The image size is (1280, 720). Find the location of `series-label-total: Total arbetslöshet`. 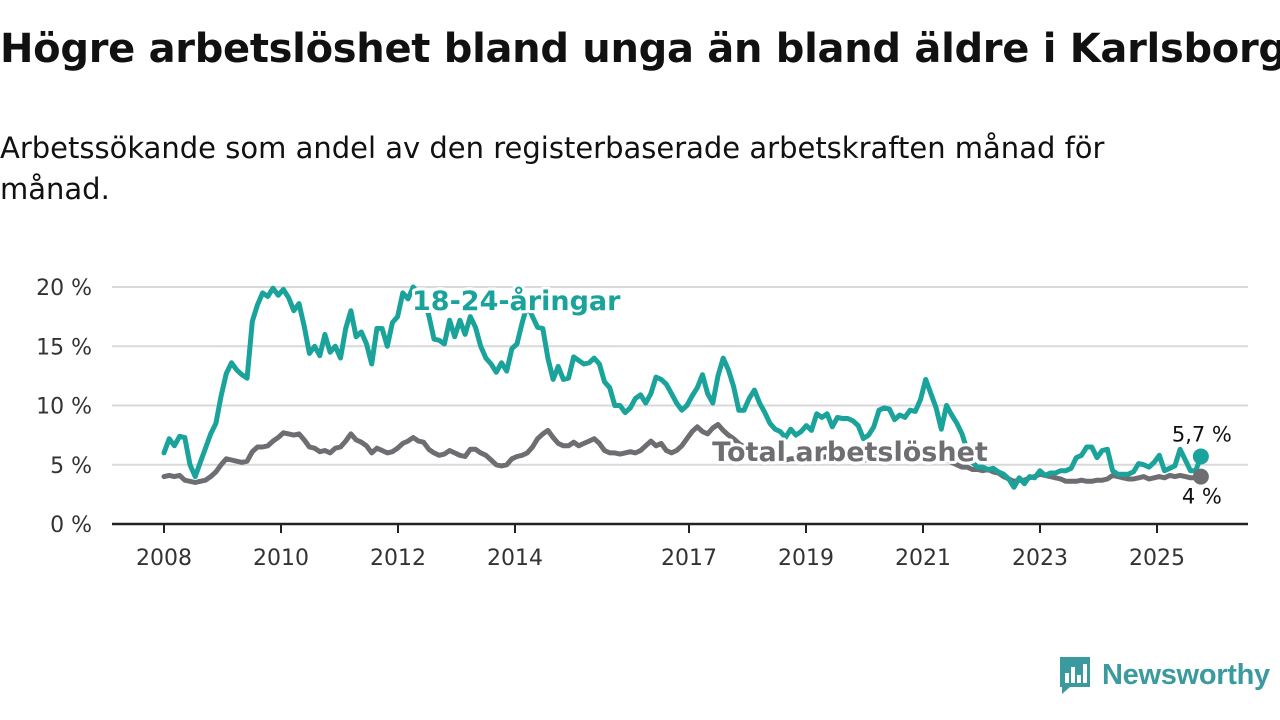

series-label-total: Total arbetslöshet is located at coordinates (850, 452).